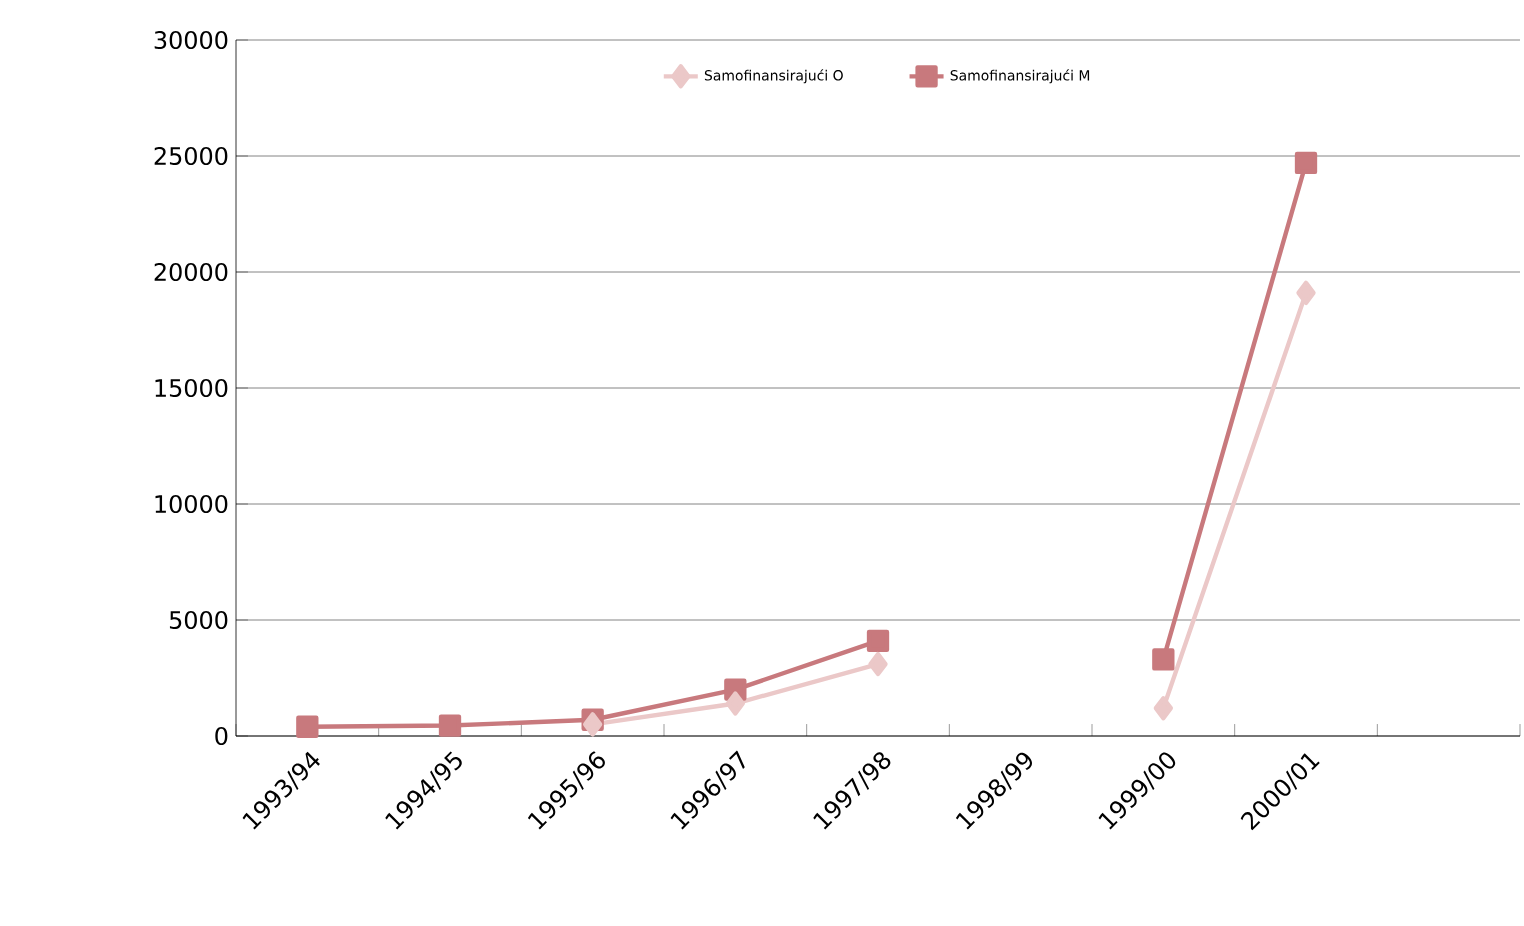  I want to click on y-tick-label: 10000, so click(191, 504).